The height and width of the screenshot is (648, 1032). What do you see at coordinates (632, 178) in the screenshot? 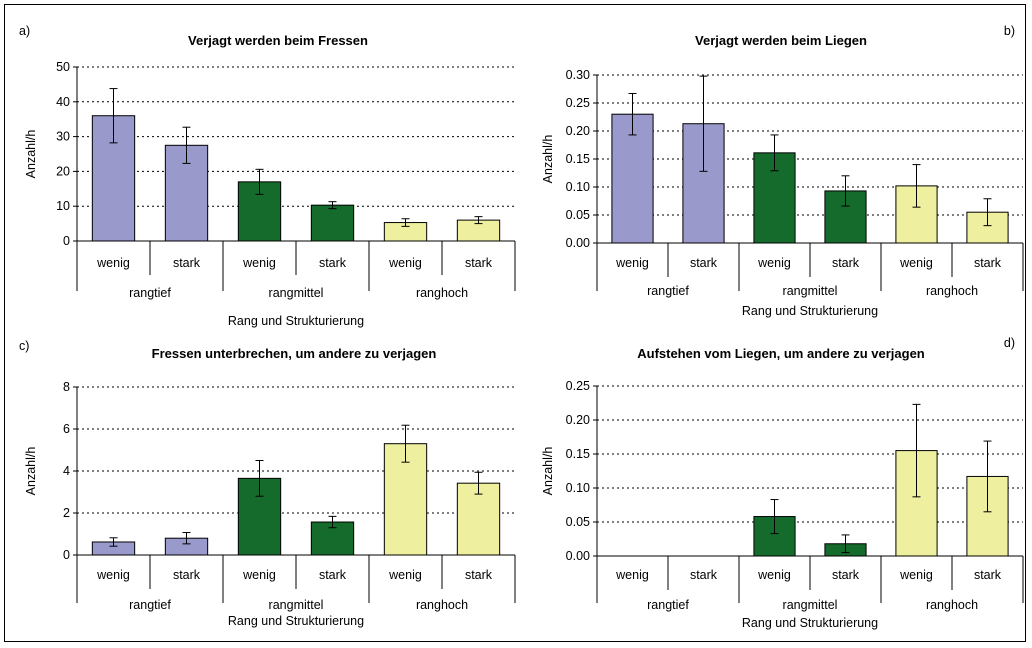
I see `bar-rangtief-wenig` at bounding box center [632, 178].